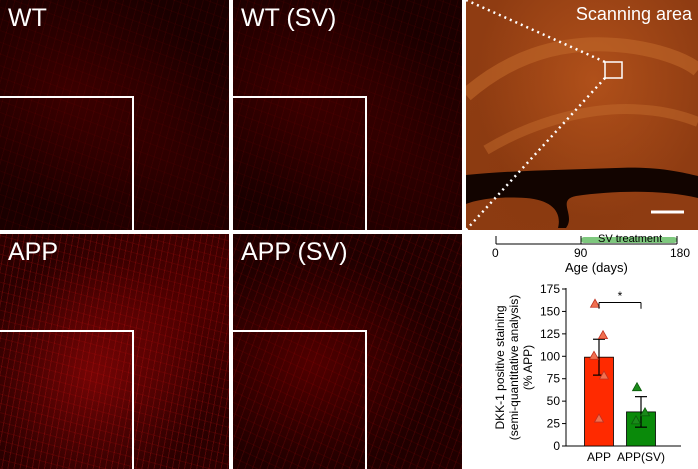  Describe the element at coordinates (33, 252) in the screenshot. I see `app-label: APP` at that location.